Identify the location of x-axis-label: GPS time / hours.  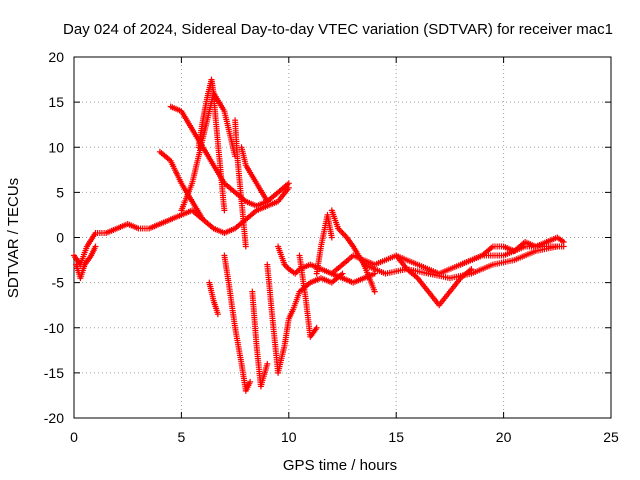
(340, 465).